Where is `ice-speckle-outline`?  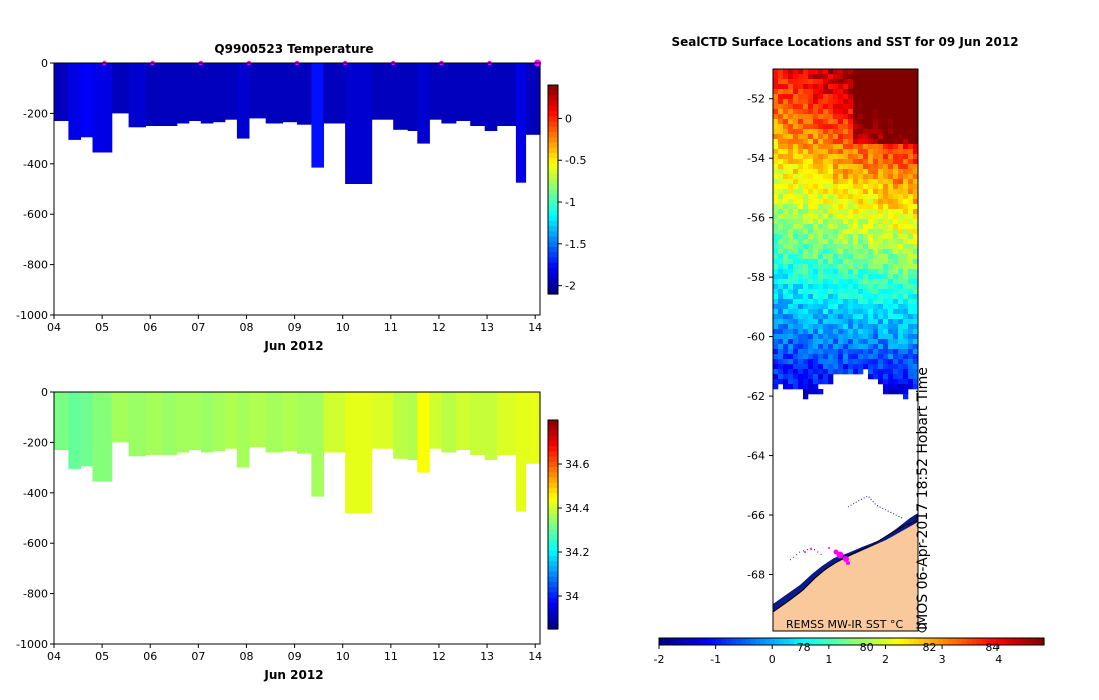
ice-speckle-outline is located at coordinates (875, 507).